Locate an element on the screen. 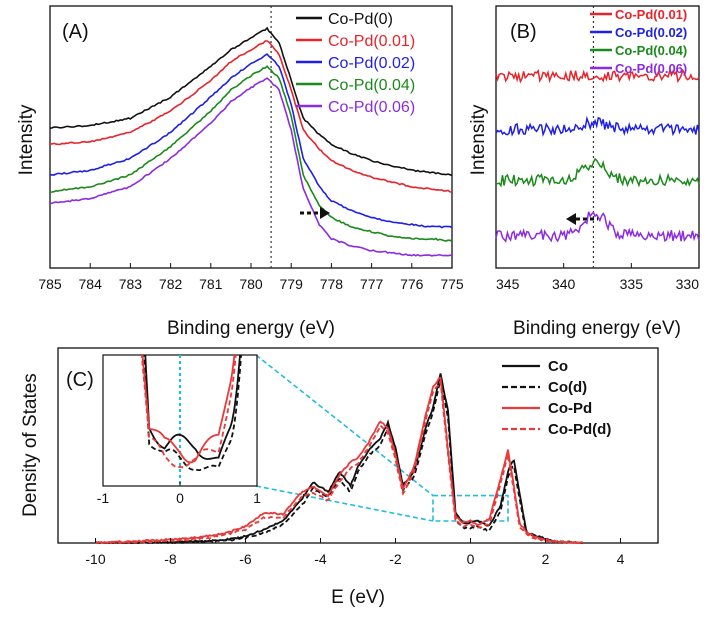 The image size is (716, 618). panel-c-inset: -1 0 1 is located at coordinates (179, 430).